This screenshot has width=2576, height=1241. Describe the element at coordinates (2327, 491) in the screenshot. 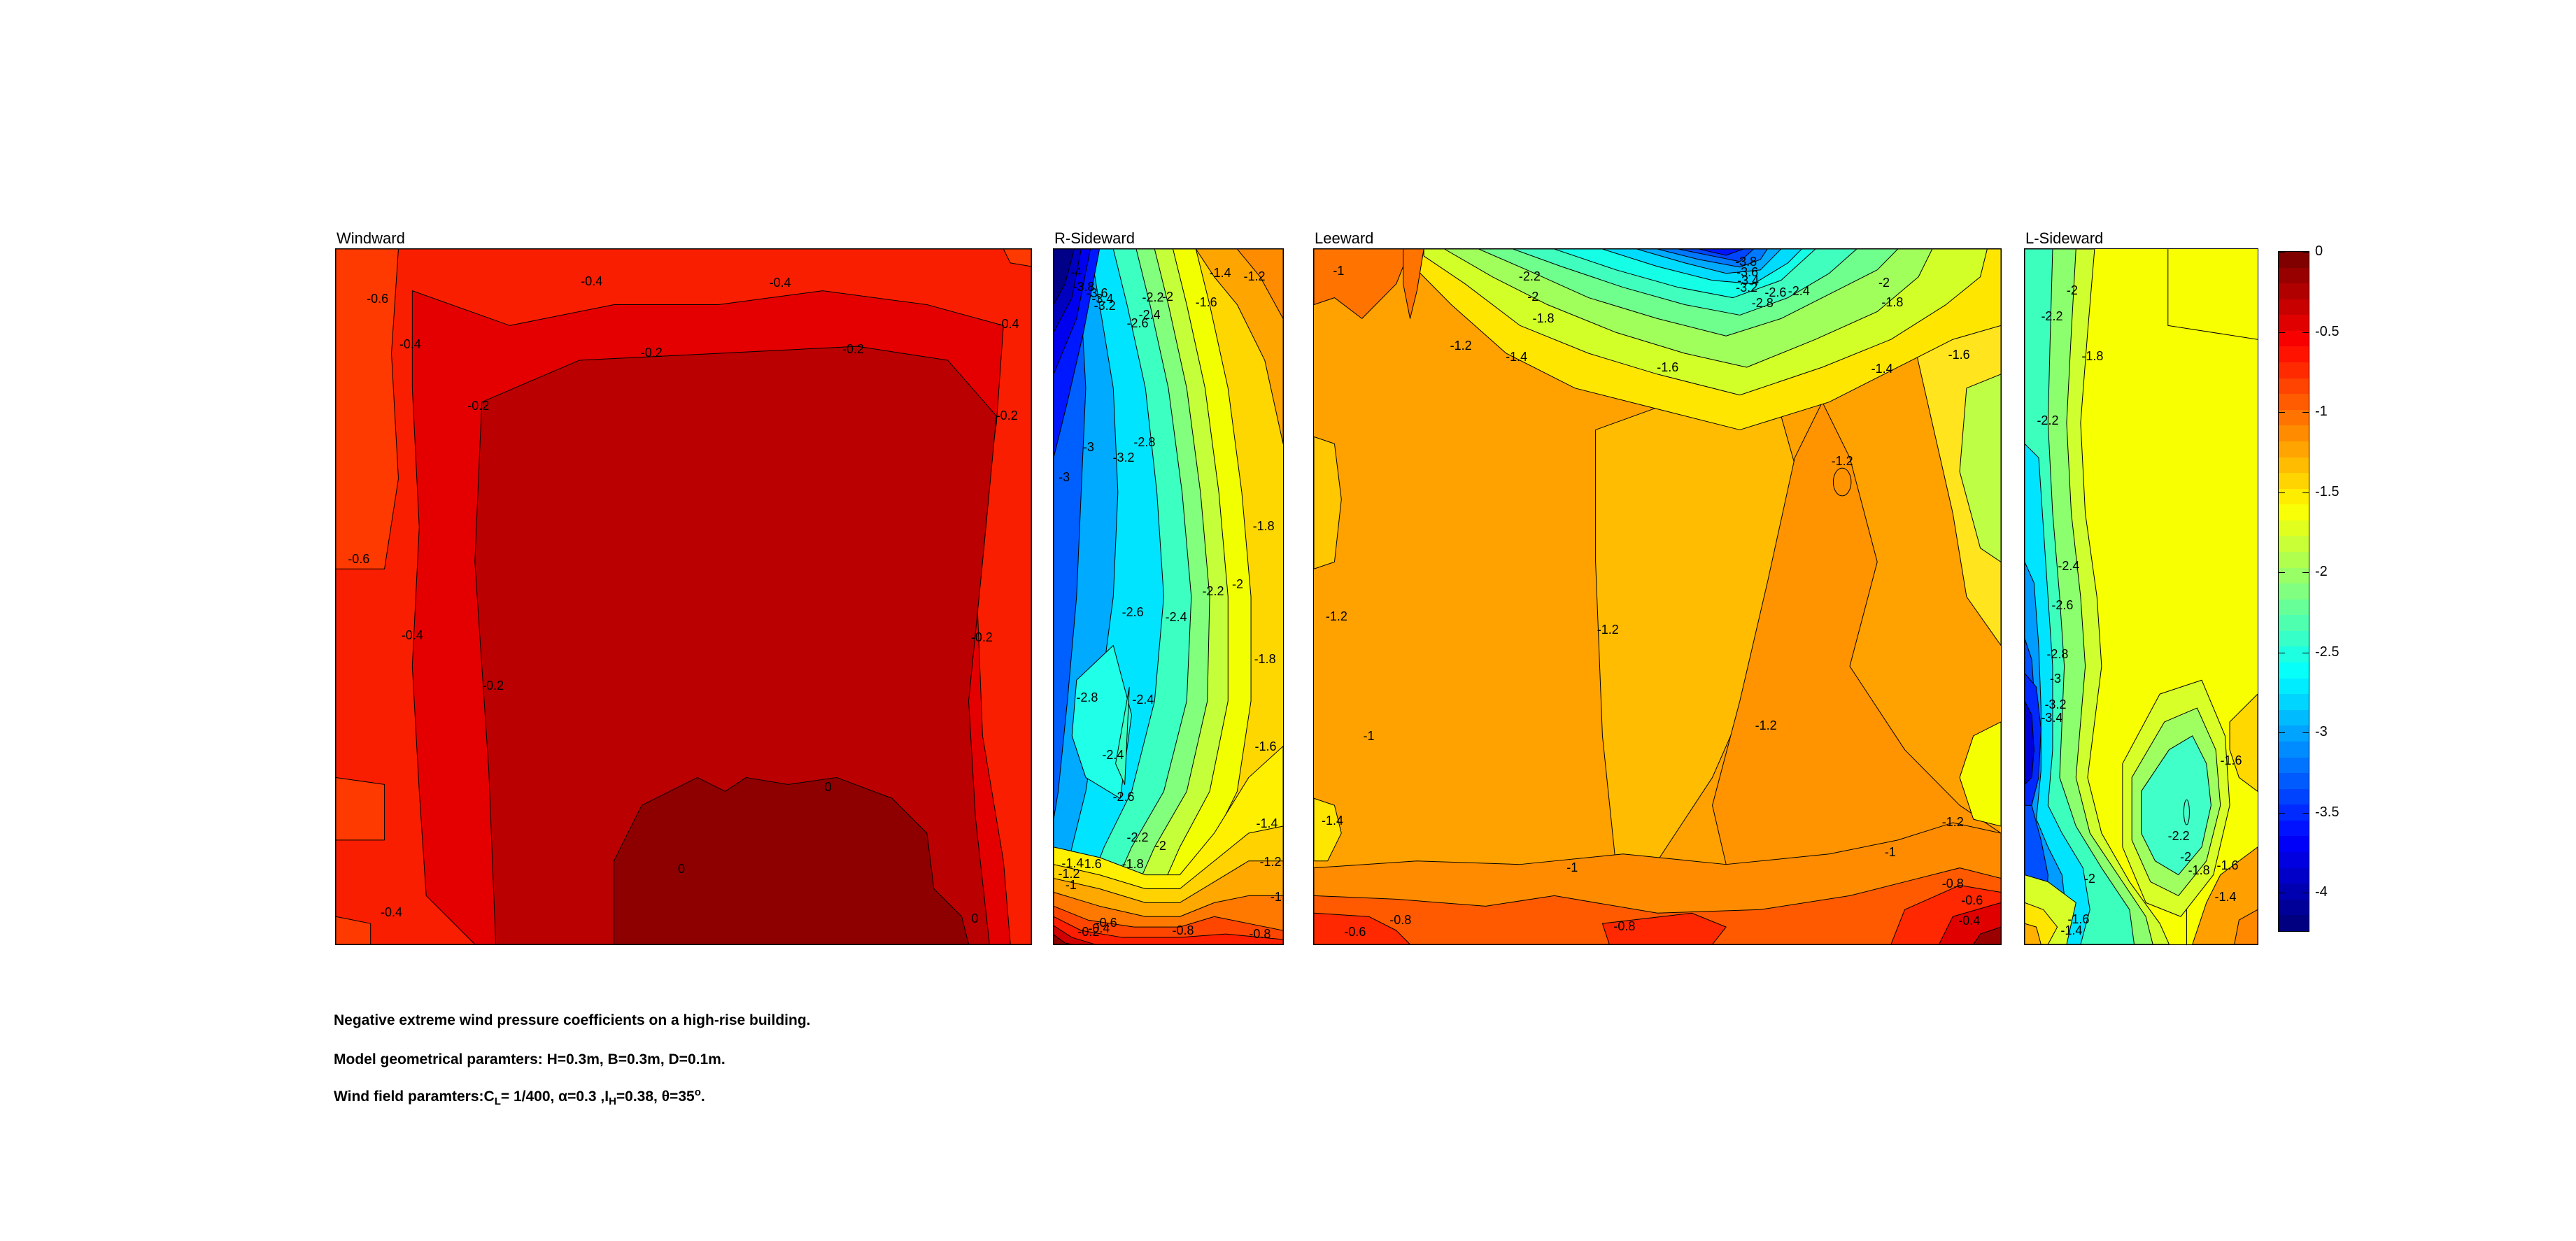

I see `colorbar-tick-label: -1.5` at that location.